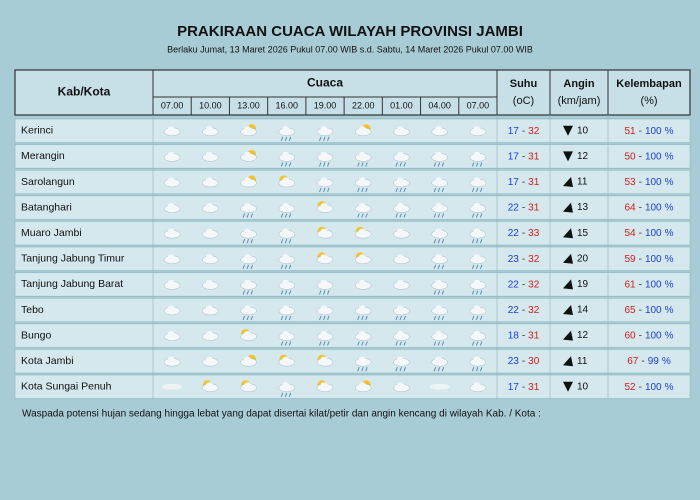  I want to click on text-part: 51, so click(630, 130).